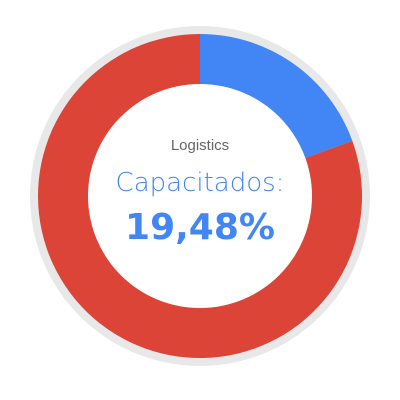 The width and height of the screenshot is (400, 400). Describe the element at coordinates (200, 227) in the screenshot. I see `percentage-value: 19,48%` at that location.